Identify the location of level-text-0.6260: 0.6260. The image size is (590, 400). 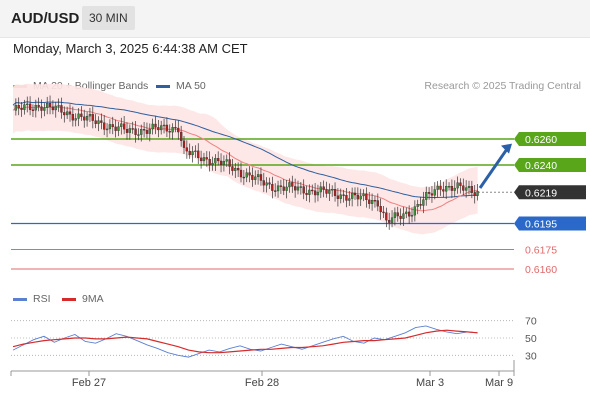
(541, 140).